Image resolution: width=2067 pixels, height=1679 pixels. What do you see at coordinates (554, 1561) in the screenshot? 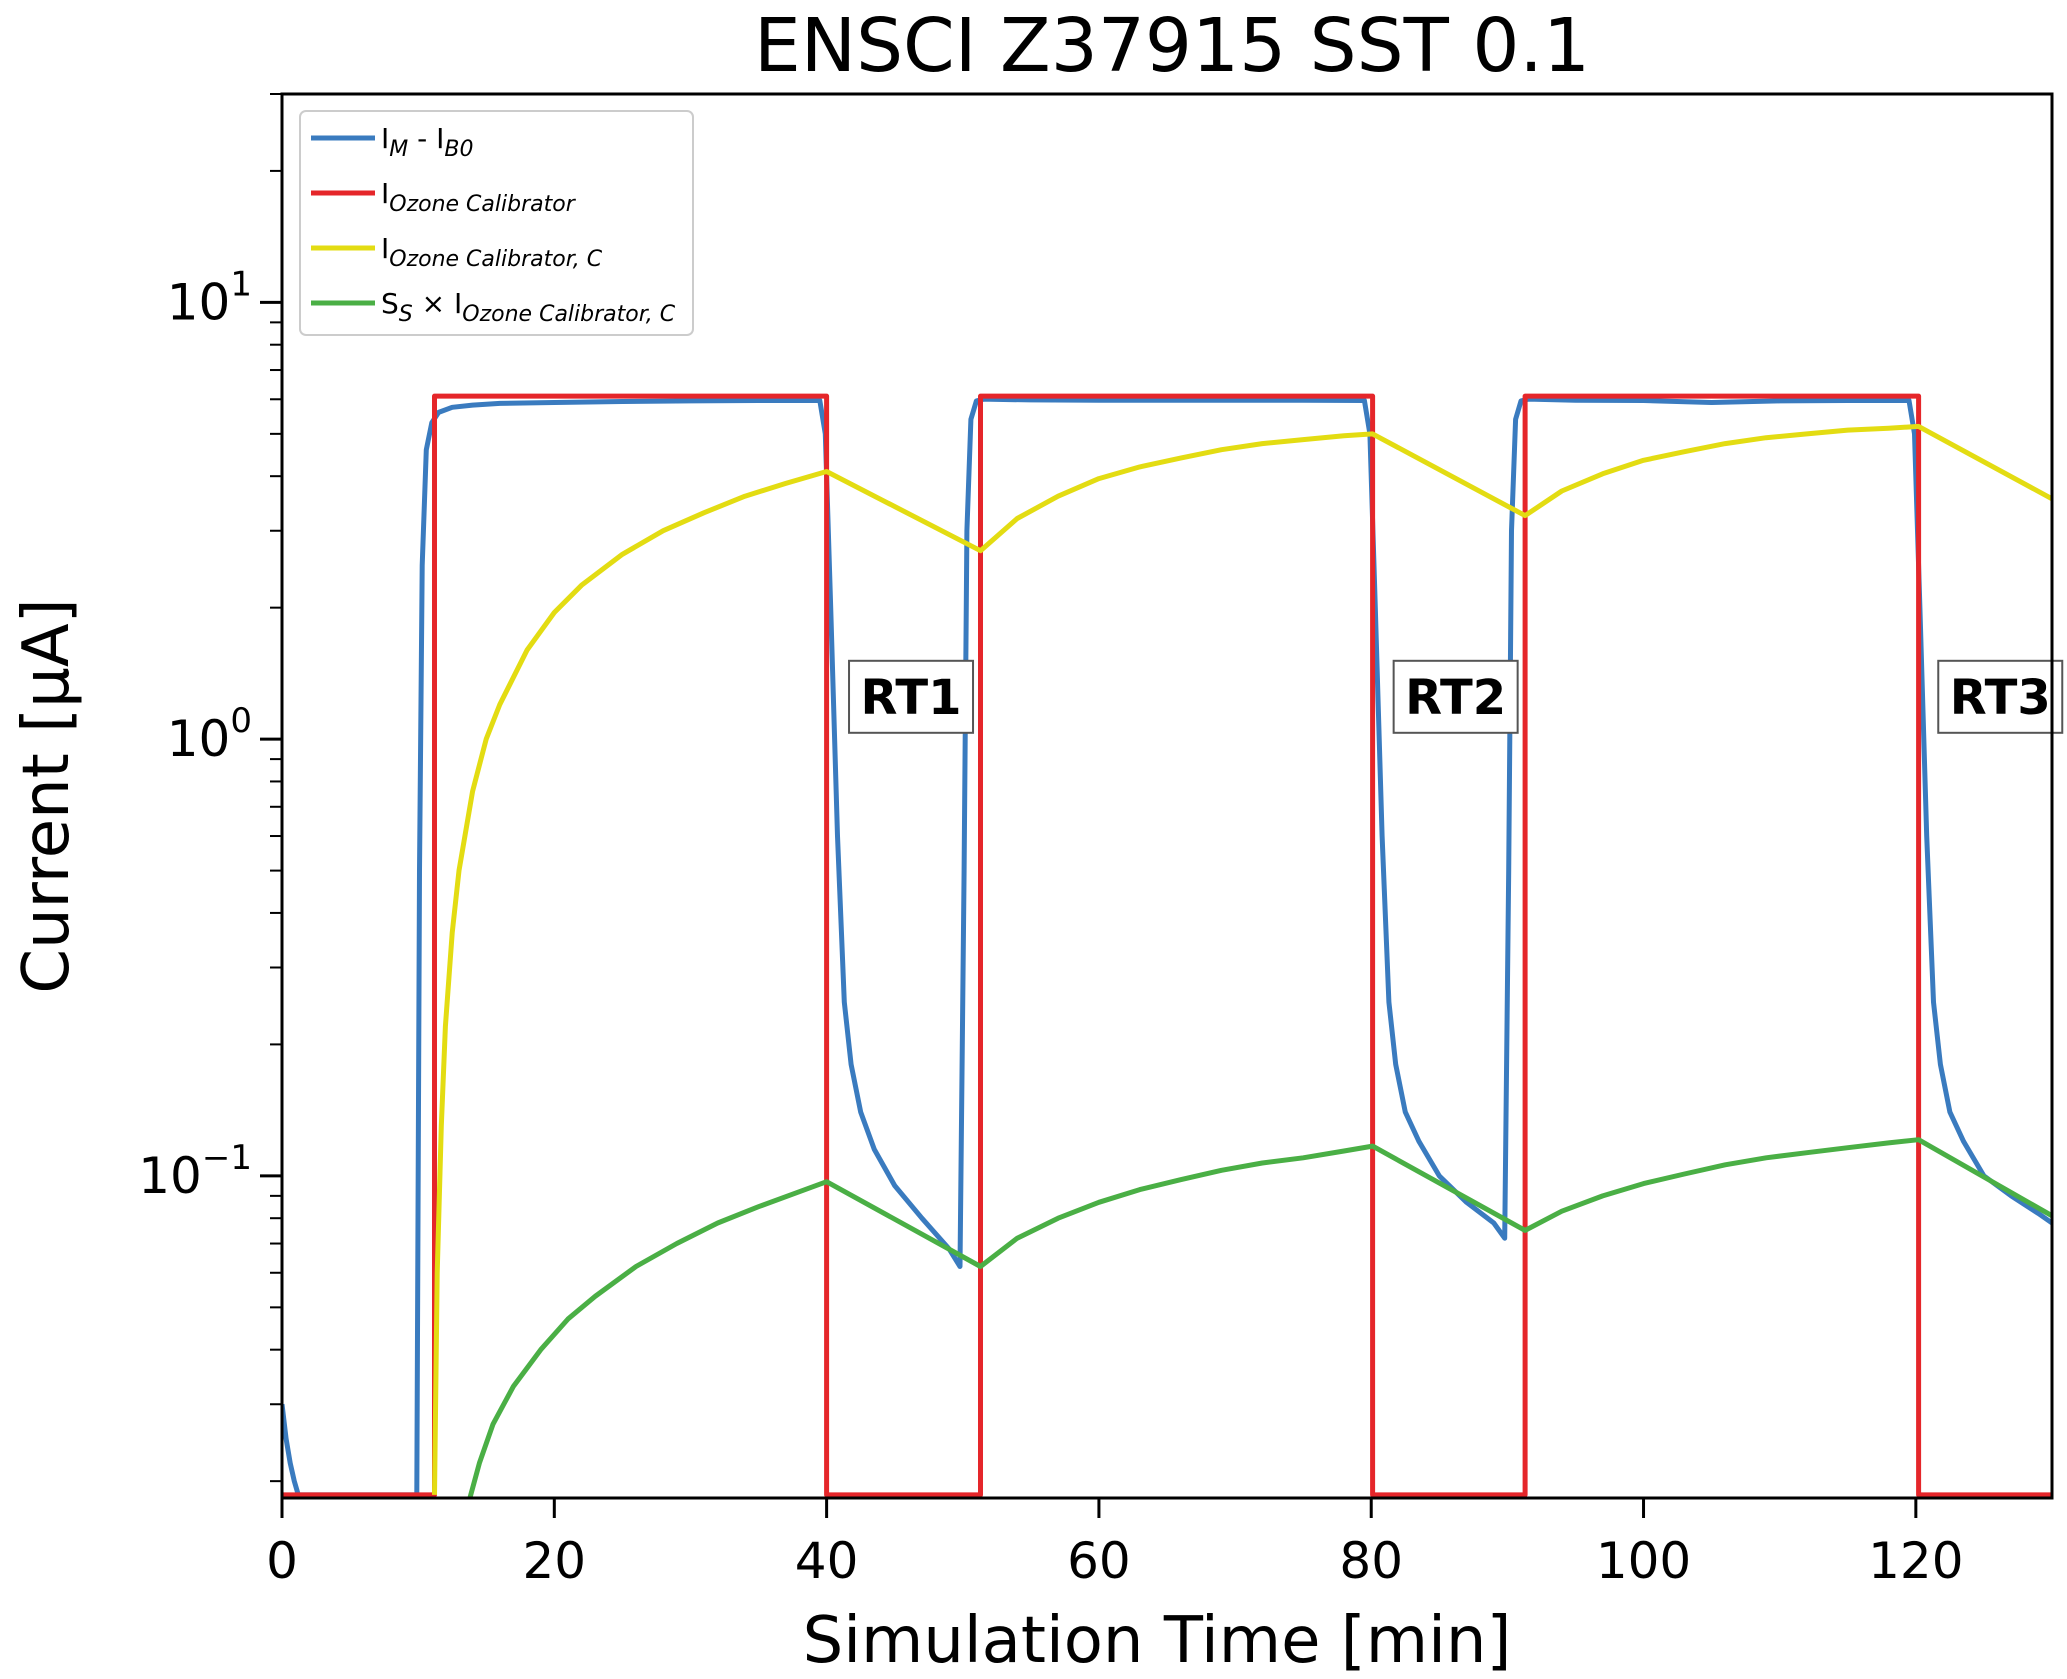
I see `x-tick-label: 20` at bounding box center [554, 1561].